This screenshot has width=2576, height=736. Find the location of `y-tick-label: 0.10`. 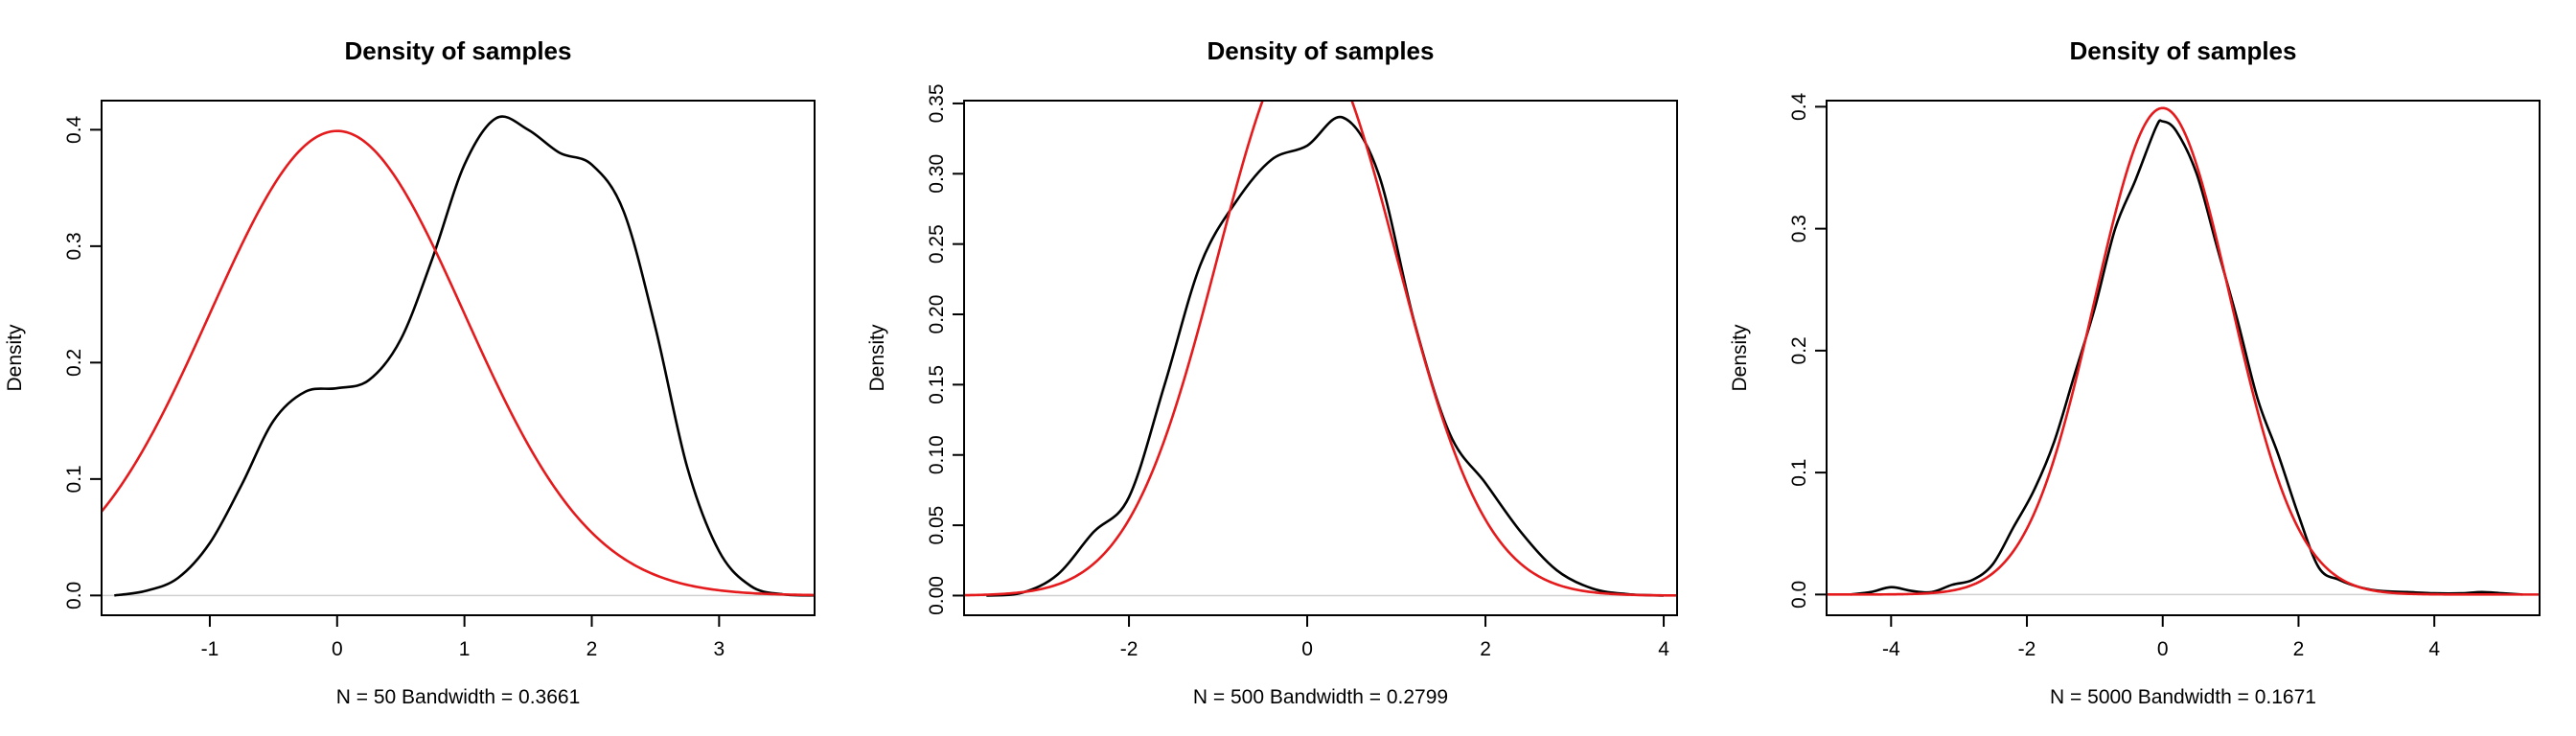

y-tick-label: 0.10 is located at coordinates (937, 454).